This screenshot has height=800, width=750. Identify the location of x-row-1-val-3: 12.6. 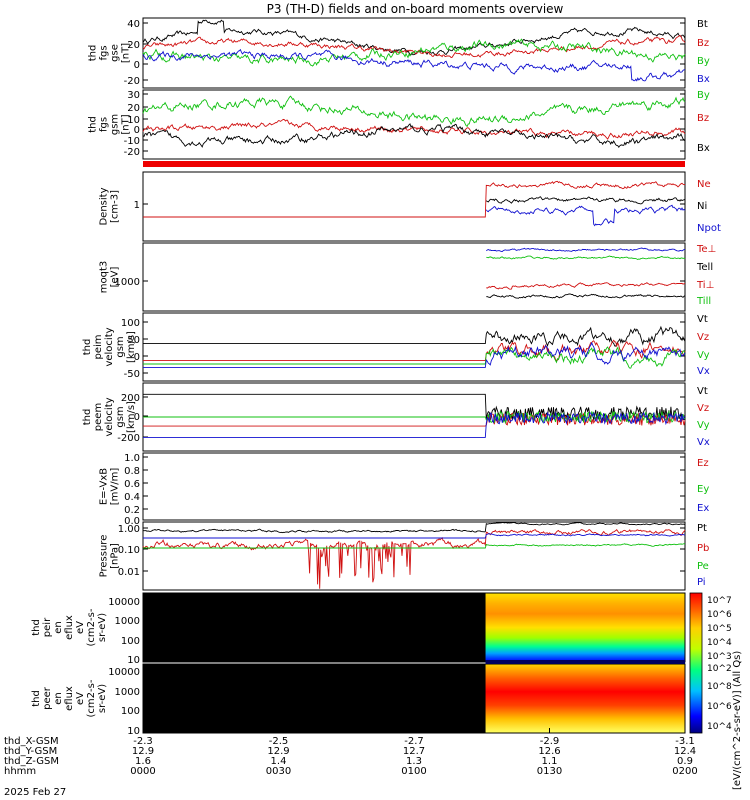
(549, 751).